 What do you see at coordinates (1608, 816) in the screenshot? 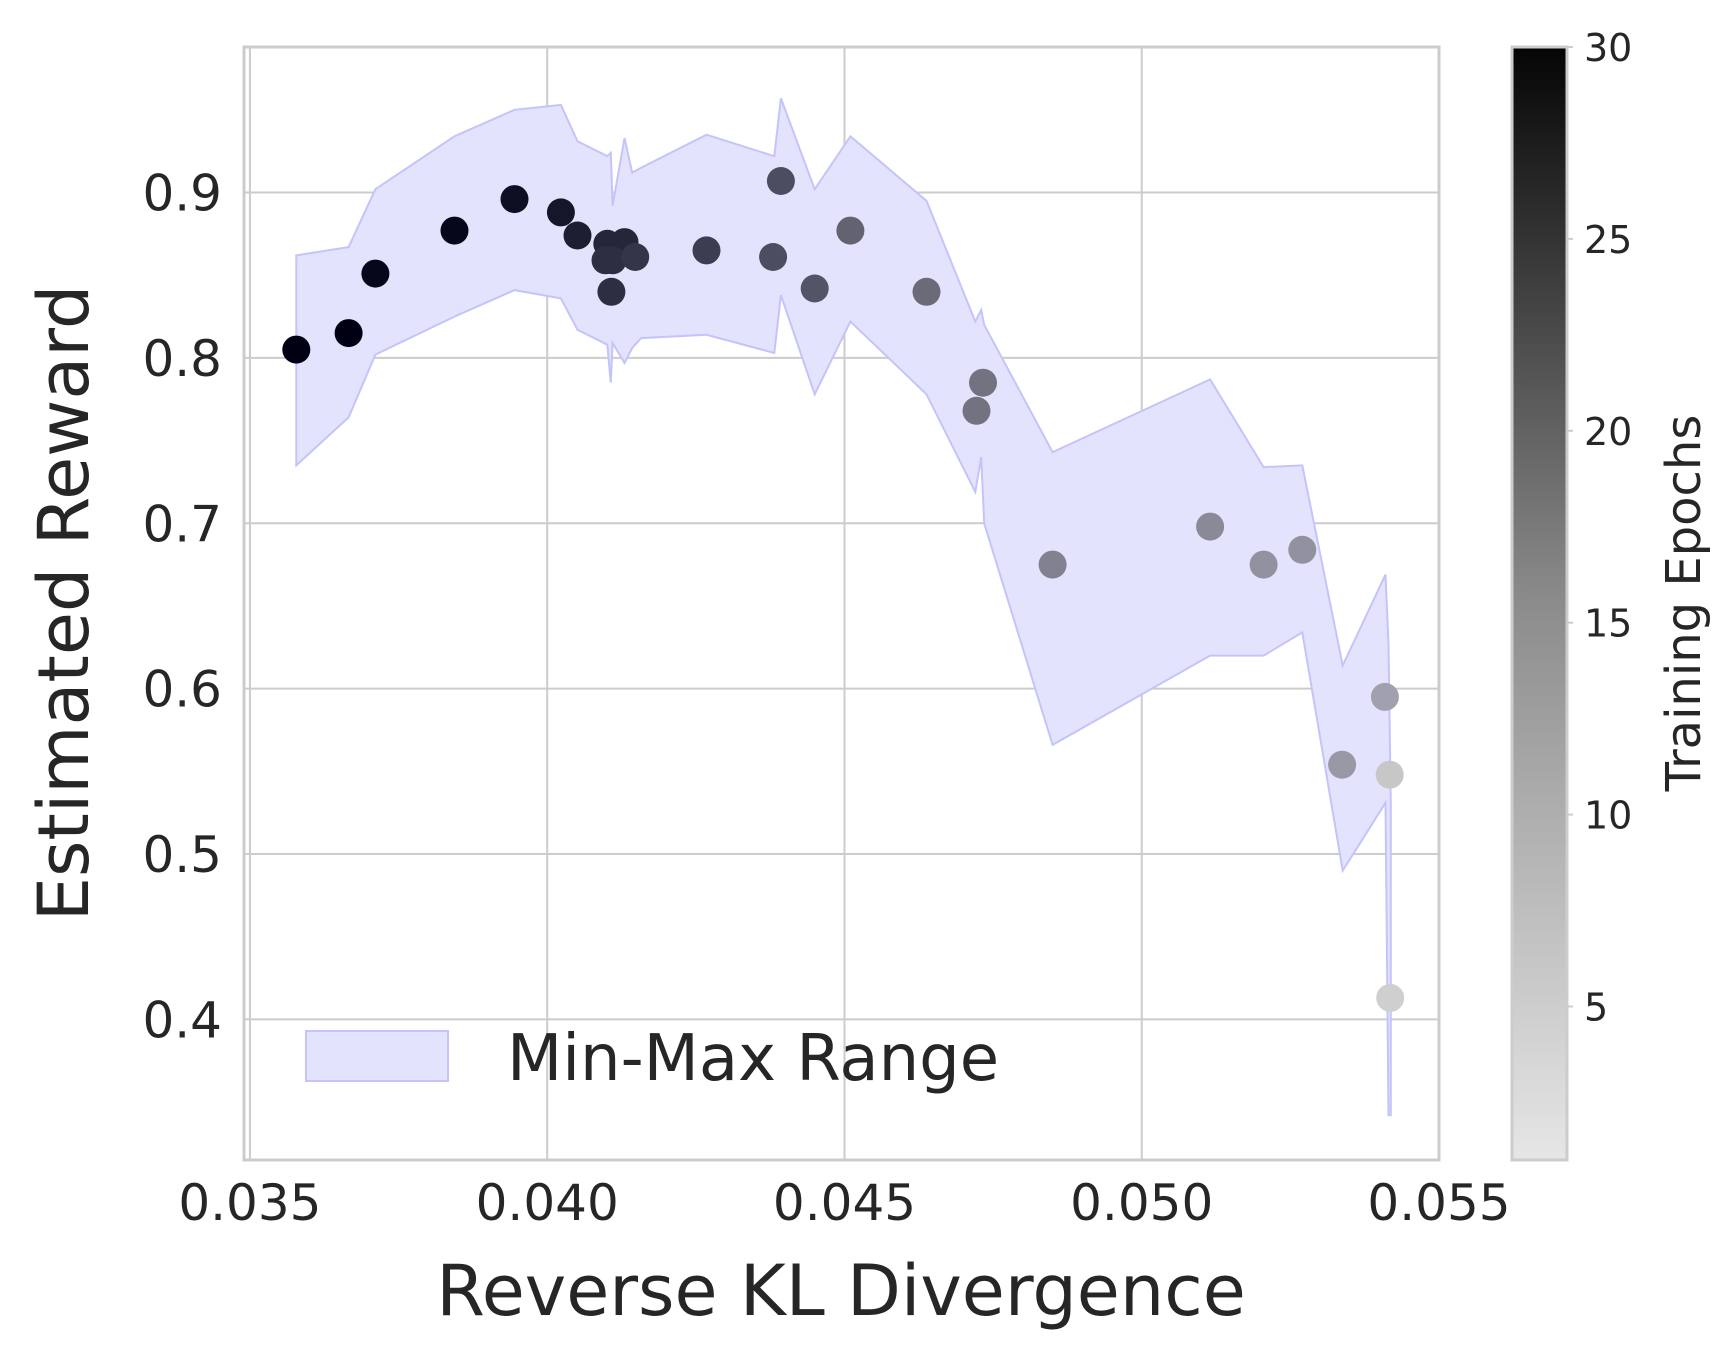
I see `colorbar-tick-label: 10` at bounding box center [1608, 816].